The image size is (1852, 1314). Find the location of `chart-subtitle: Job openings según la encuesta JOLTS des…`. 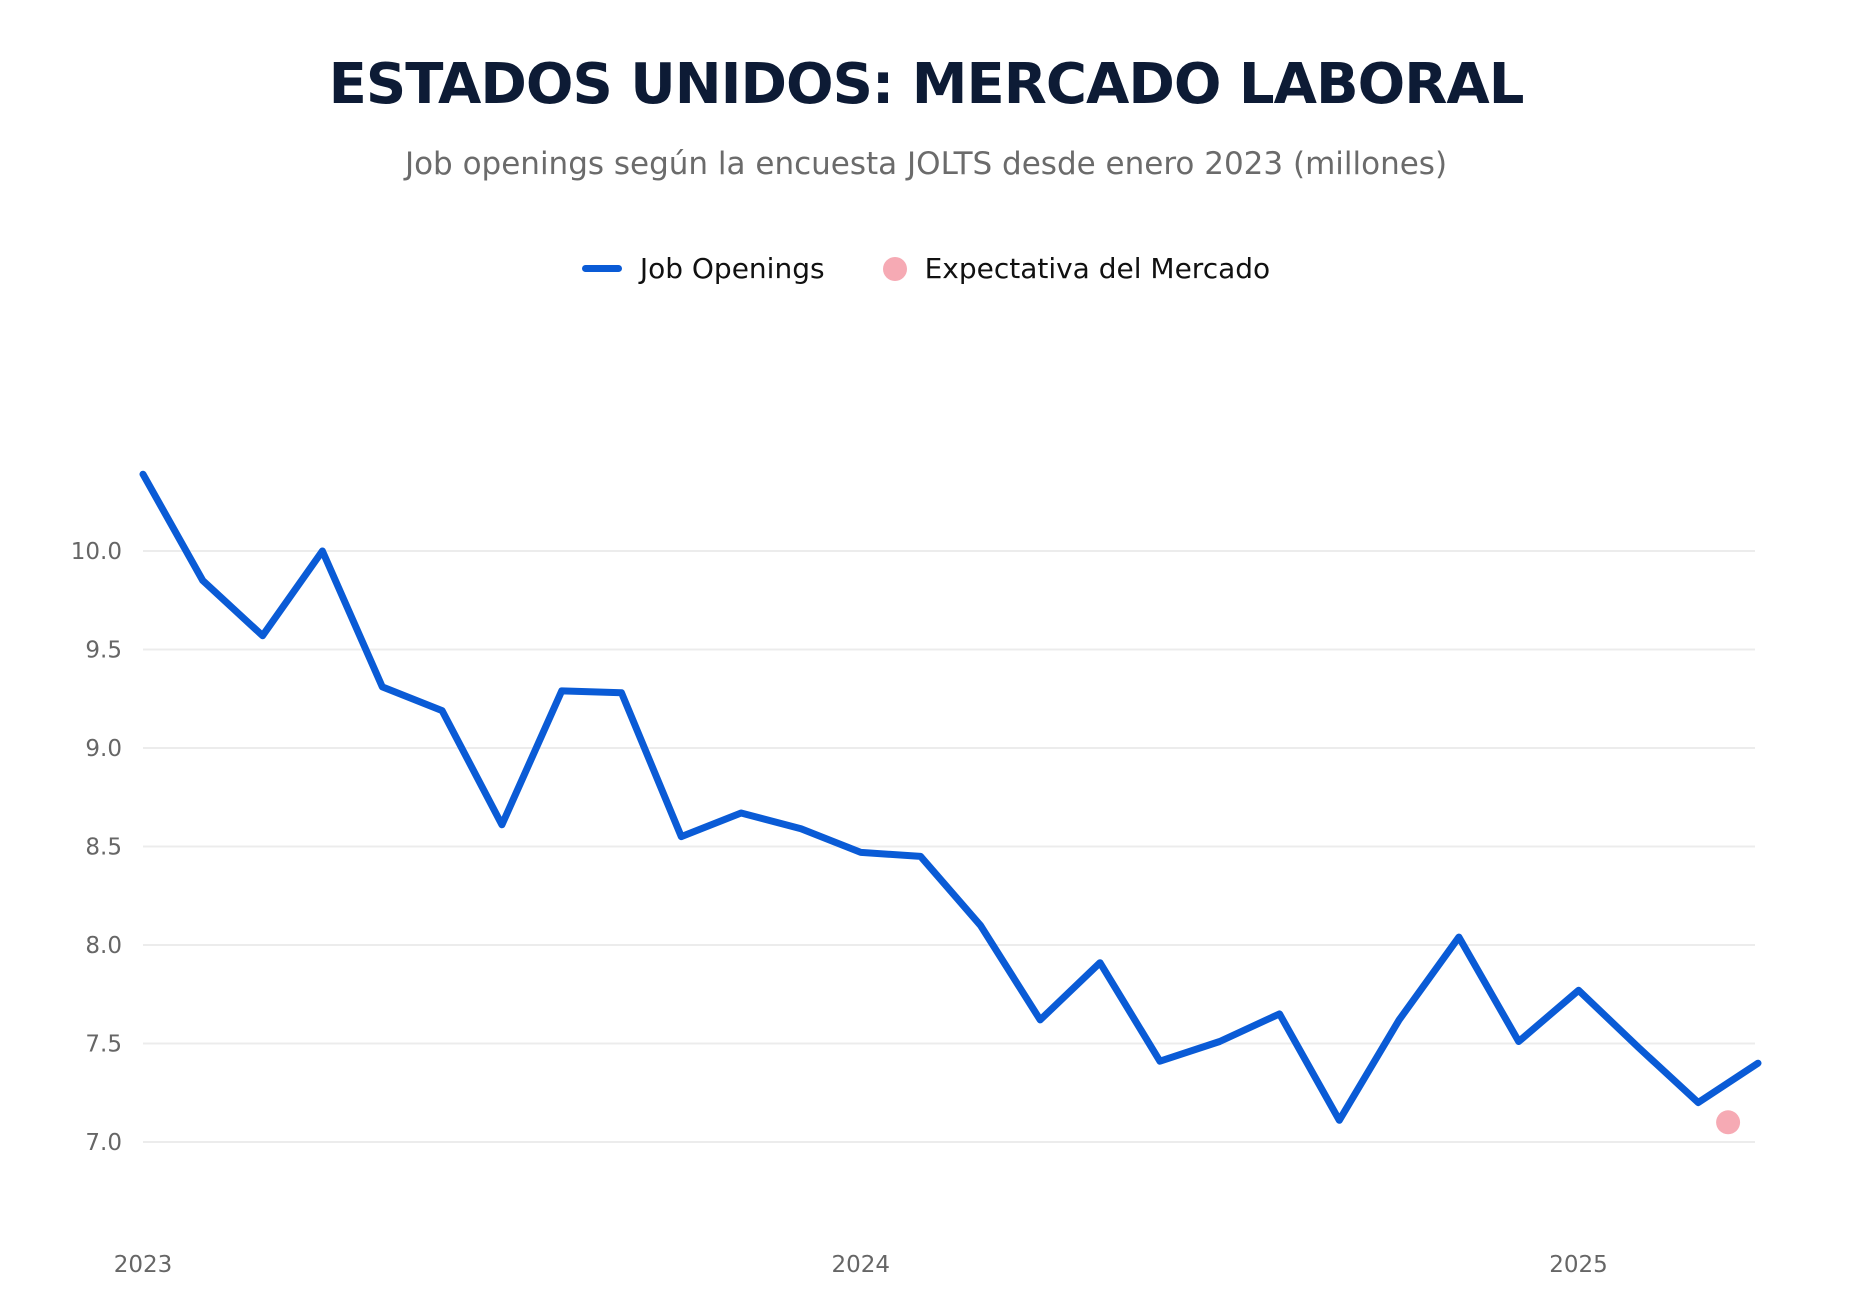

chart-subtitle: Job openings según la encuesta JOLTS des… is located at coordinates (926, 164).